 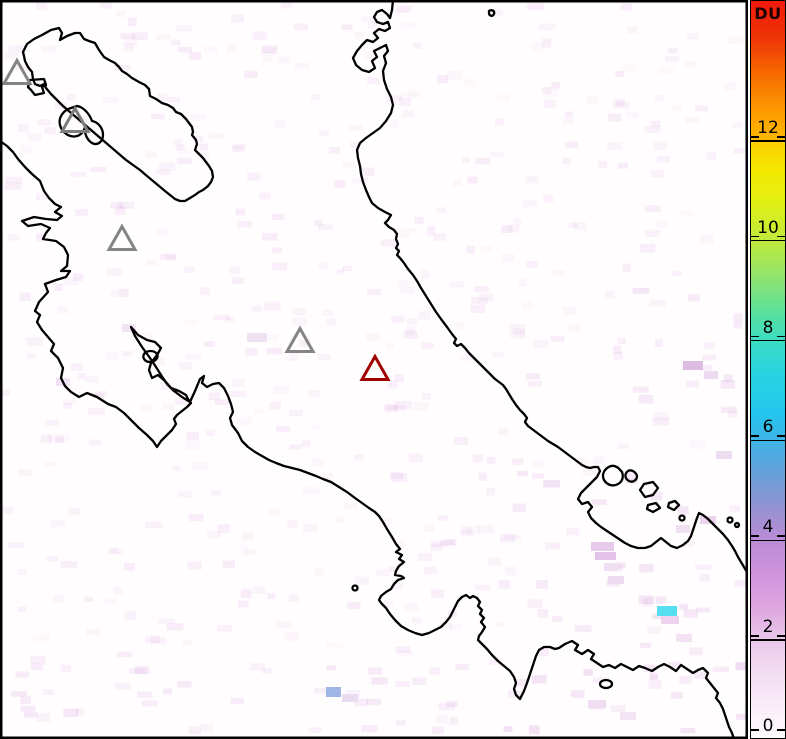 I want to click on colorbar-tick-label: 2, so click(x=768, y=627).